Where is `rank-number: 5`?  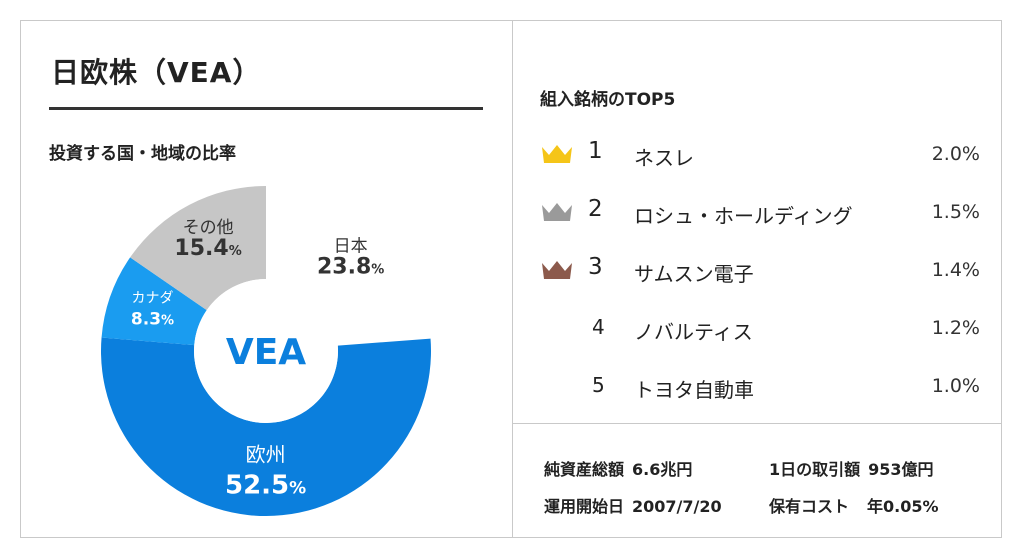
rank-number: 5 is located at coordinates (598, 385).